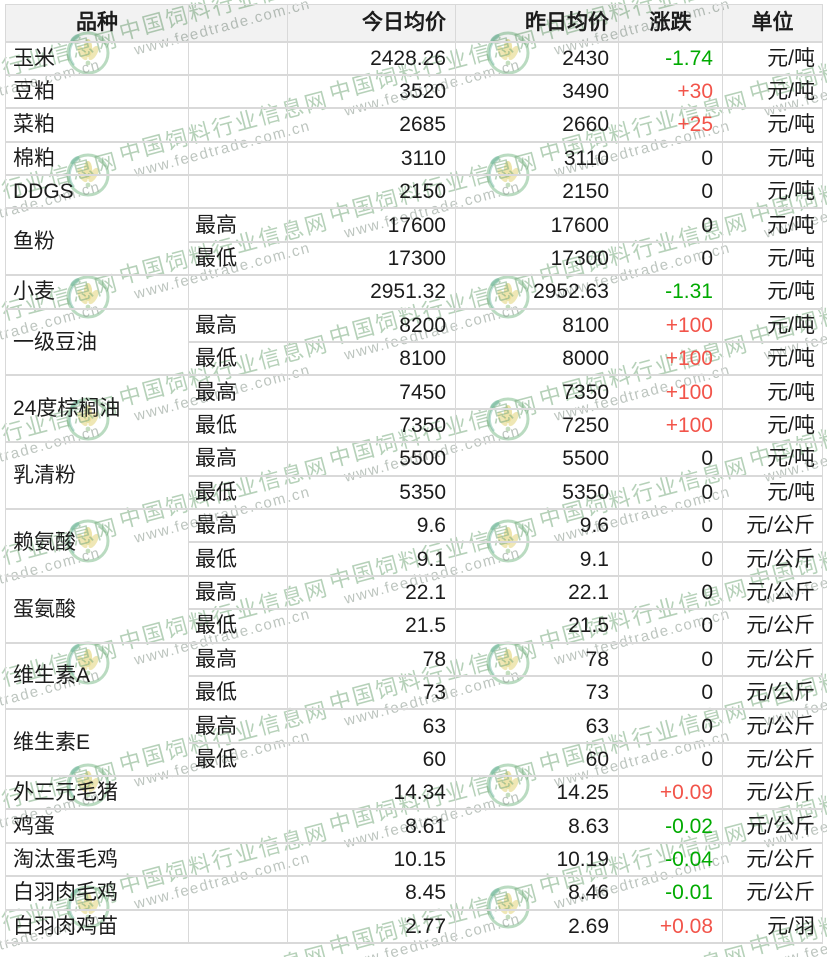  What do you see at coordinates (97, 826) in the screenshot?
I see `cell-variety: 鸡蛋` at bounding box center [97, 826].